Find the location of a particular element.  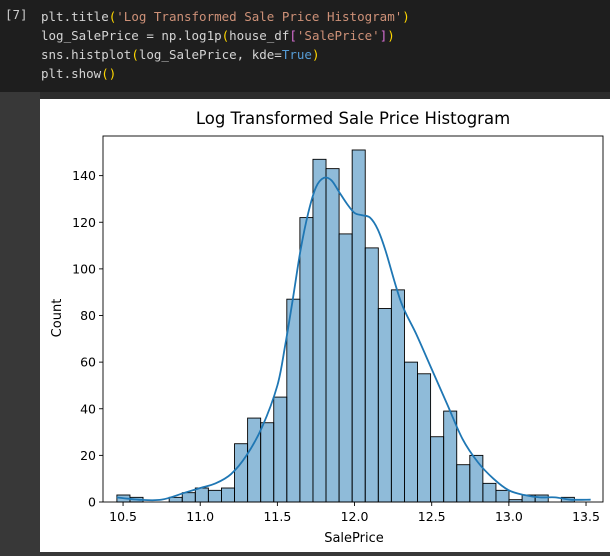

code-token: sns.histplot is located at coordinates (86, 54).